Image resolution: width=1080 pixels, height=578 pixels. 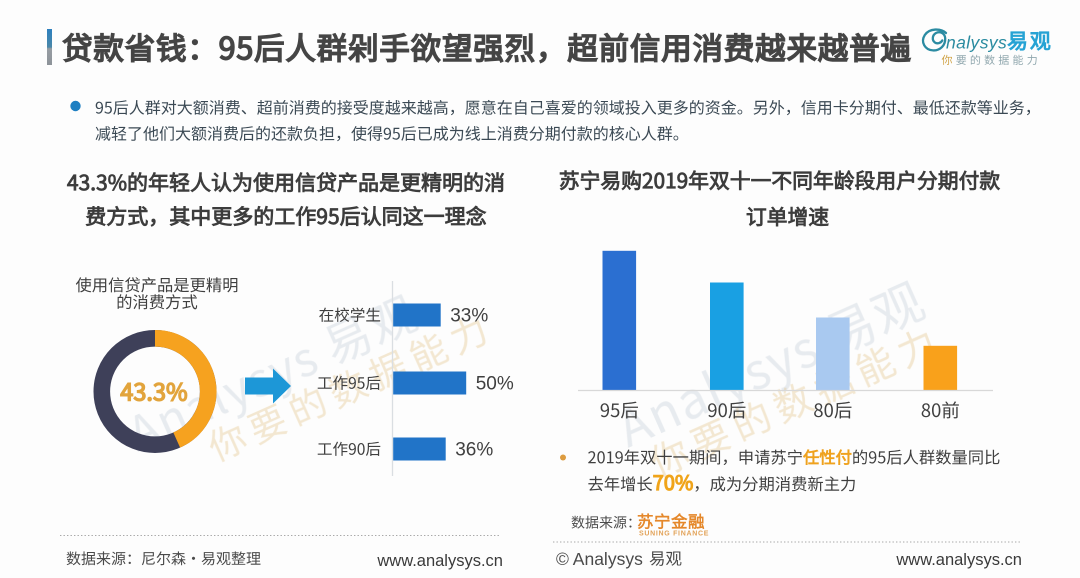 What do you see at coordinates (674, 534) in the screenshot?
I see `svg-text: SUNING FINANCE` at bounding box center [674, 534].